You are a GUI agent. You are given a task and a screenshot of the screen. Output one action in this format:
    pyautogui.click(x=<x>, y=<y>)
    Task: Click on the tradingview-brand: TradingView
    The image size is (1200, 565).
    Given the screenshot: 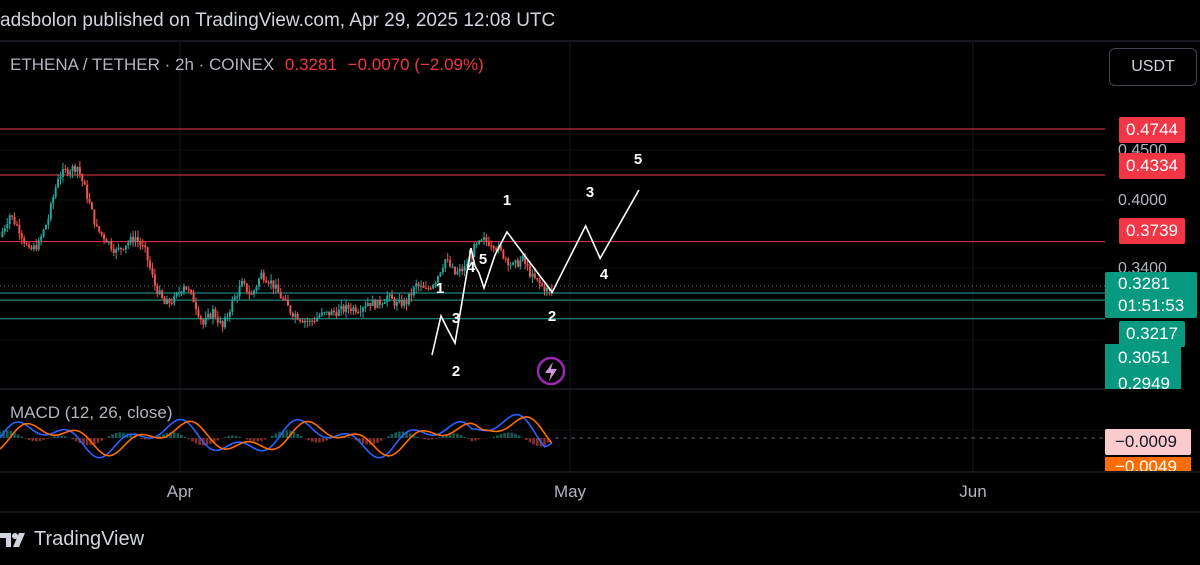 What is the action you would take?
    pyautogui.click(x=89, y=539)
    